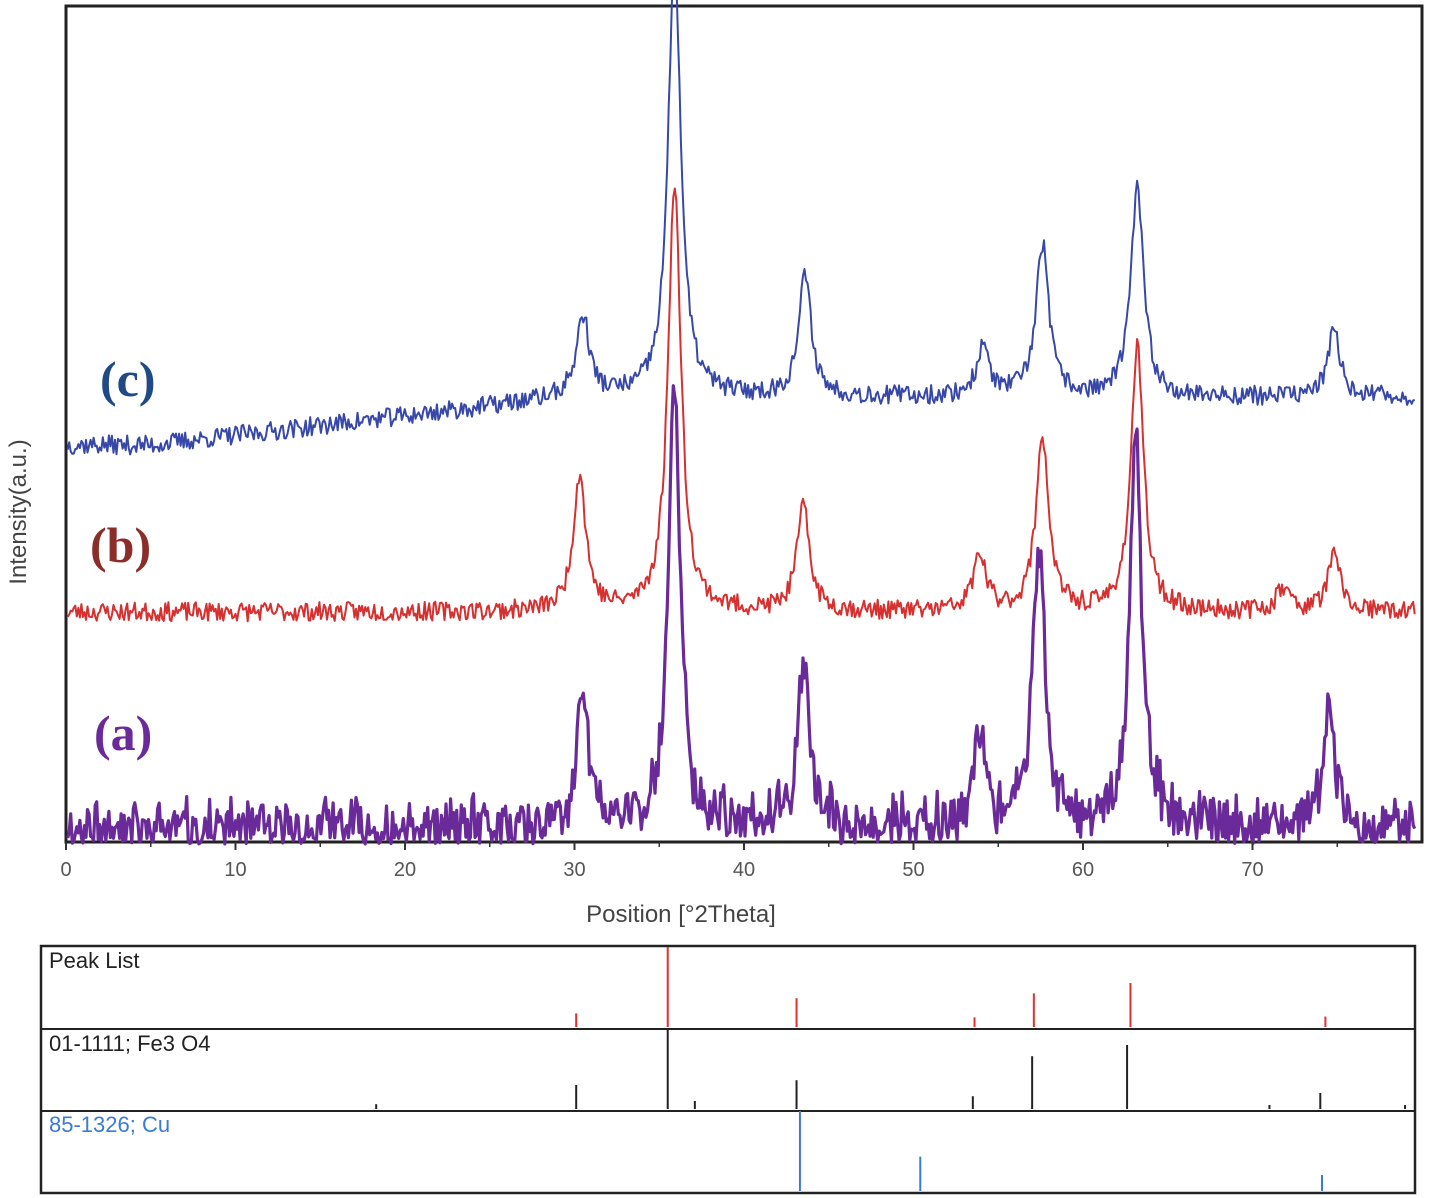  I want to click on series-label-c: (c), so click(128, 379).